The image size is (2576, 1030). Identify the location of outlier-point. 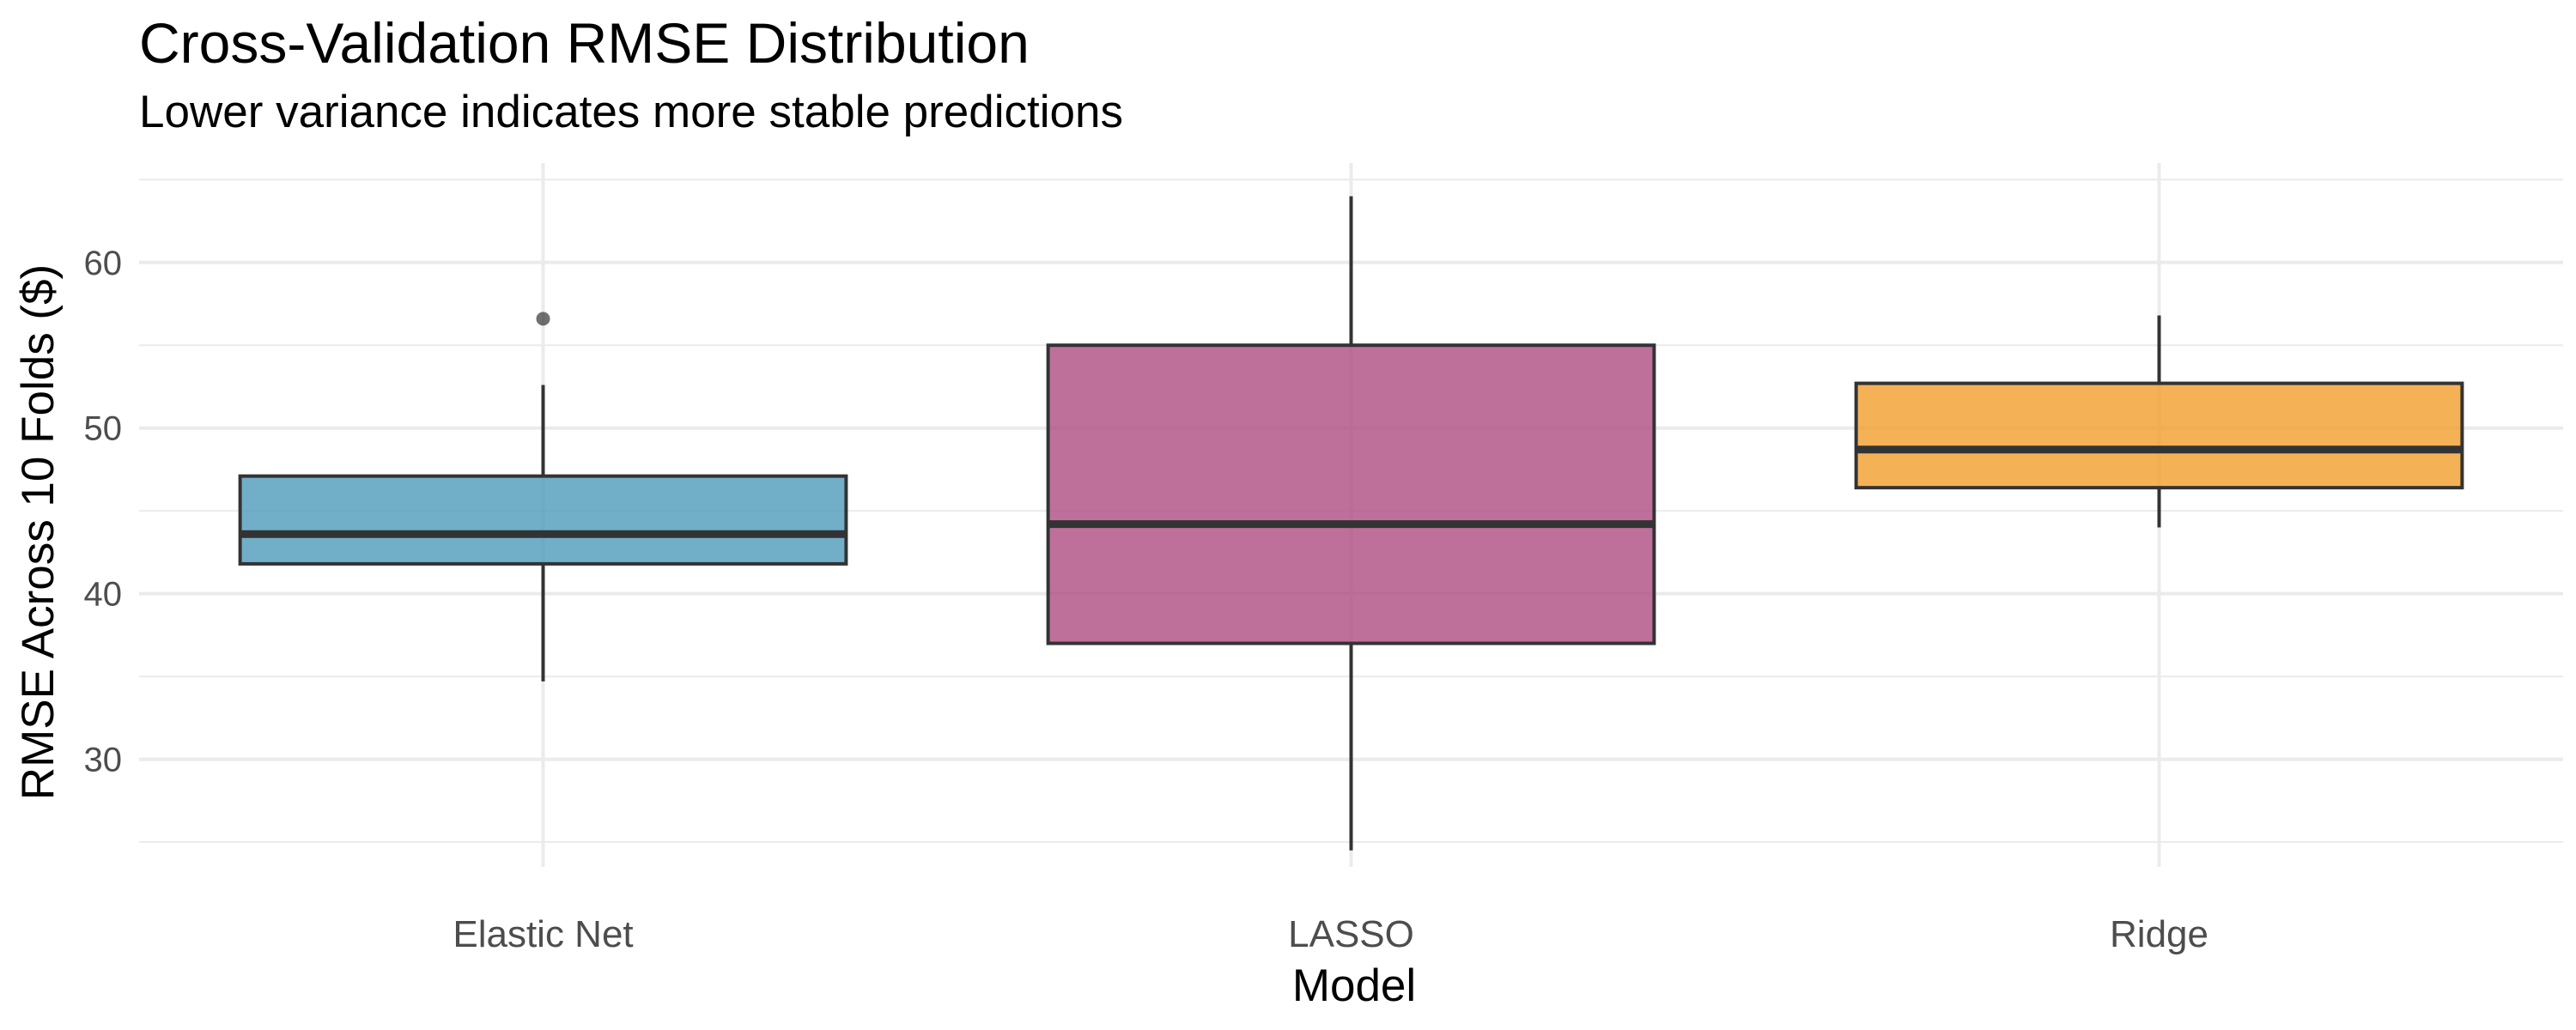
(543, 319).